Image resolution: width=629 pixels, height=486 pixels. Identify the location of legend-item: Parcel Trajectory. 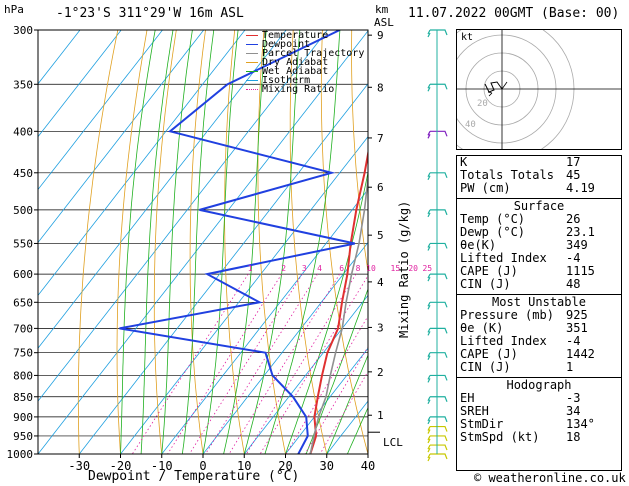
(305, 54).